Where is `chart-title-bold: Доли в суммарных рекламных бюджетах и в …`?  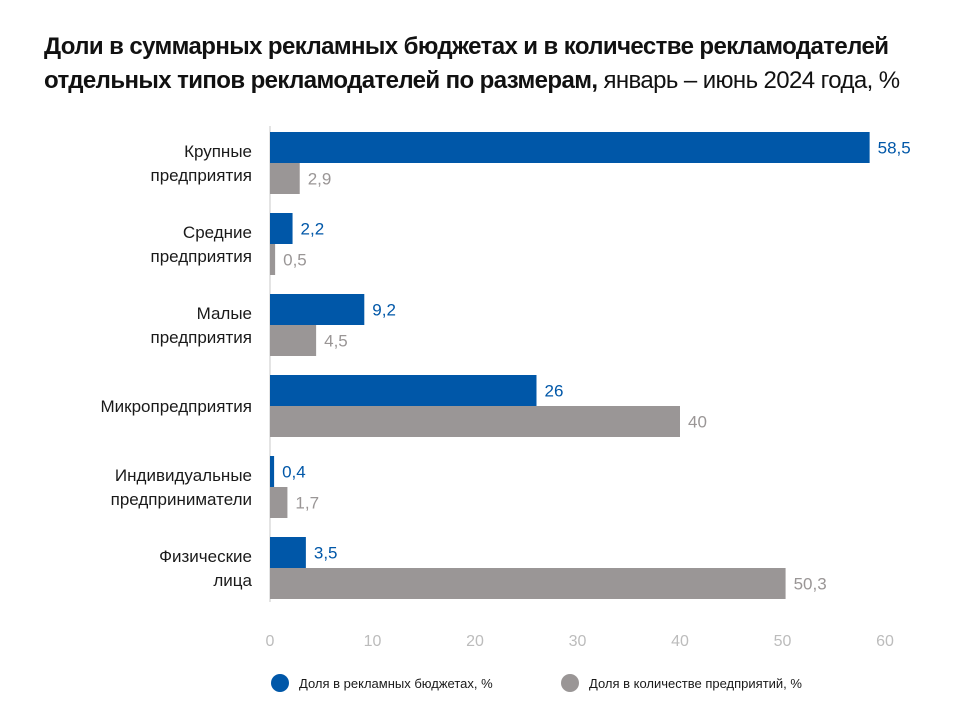
chart-title-bold: Доли в суммарных рекламных бюджетах и в … is located at coordinates (466, 63).